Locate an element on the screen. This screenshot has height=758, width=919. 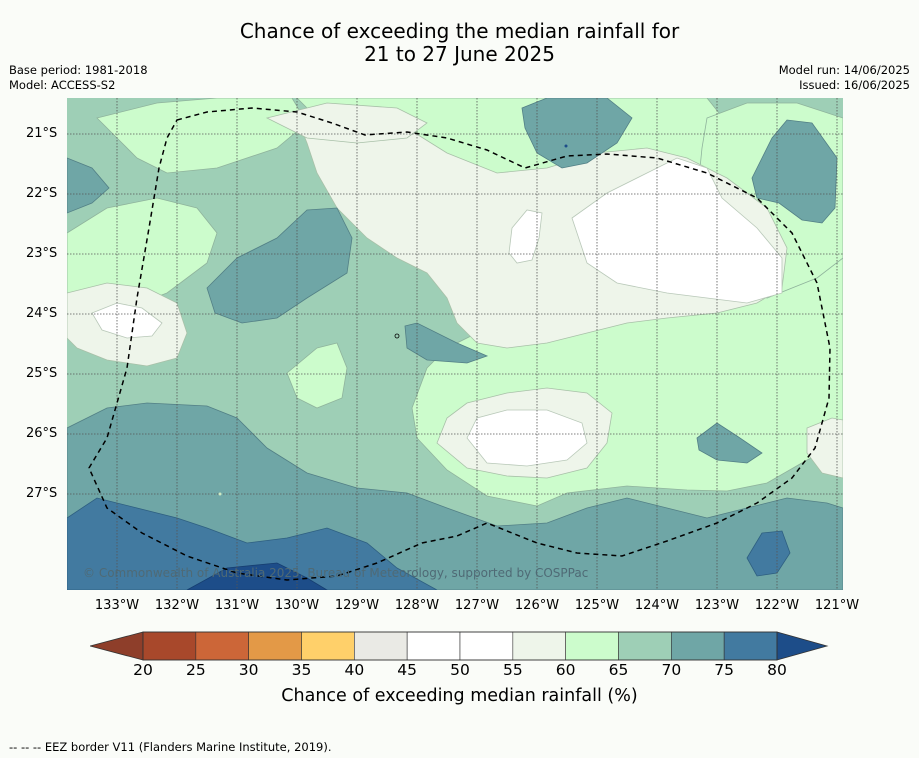
contour-band-50-55-left is located at coordinates (127, 320).